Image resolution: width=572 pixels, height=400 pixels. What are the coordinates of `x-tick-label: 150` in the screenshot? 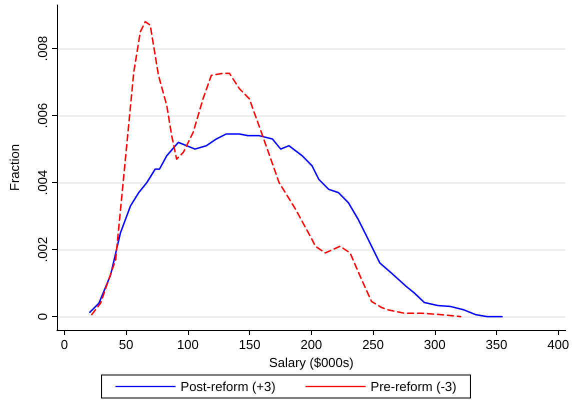 It's located at (249, 344).